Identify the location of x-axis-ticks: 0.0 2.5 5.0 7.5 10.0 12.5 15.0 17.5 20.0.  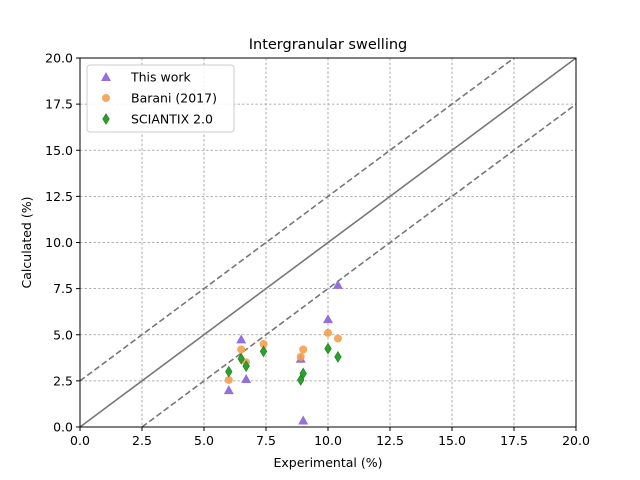
(330, 437).